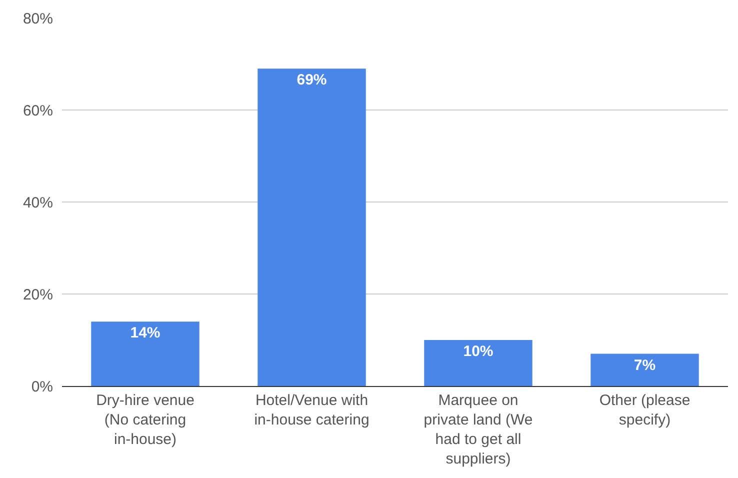 Image resolution: width=738 pixels, height=478 pixels. I want to click on x-tick-label: Other (please specify), so click(644, 410).